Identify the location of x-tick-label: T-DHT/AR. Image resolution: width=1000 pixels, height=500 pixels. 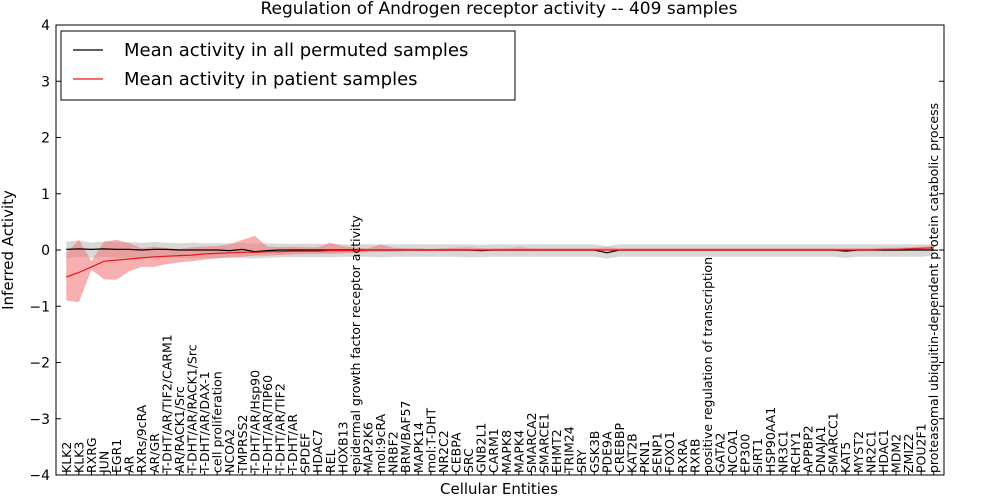
(292, 444).